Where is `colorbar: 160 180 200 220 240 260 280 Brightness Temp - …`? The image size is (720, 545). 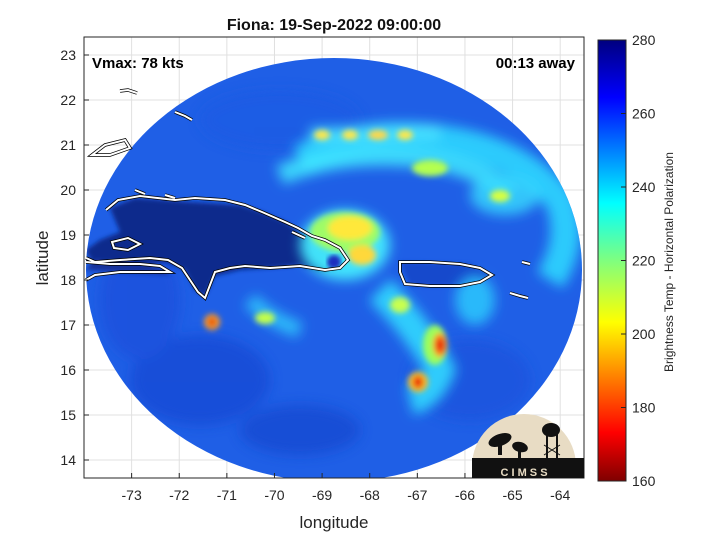
colorbar: 160 180 200 220 240 260 280 Brightness Temp - … is located at coordinates (636, 260).